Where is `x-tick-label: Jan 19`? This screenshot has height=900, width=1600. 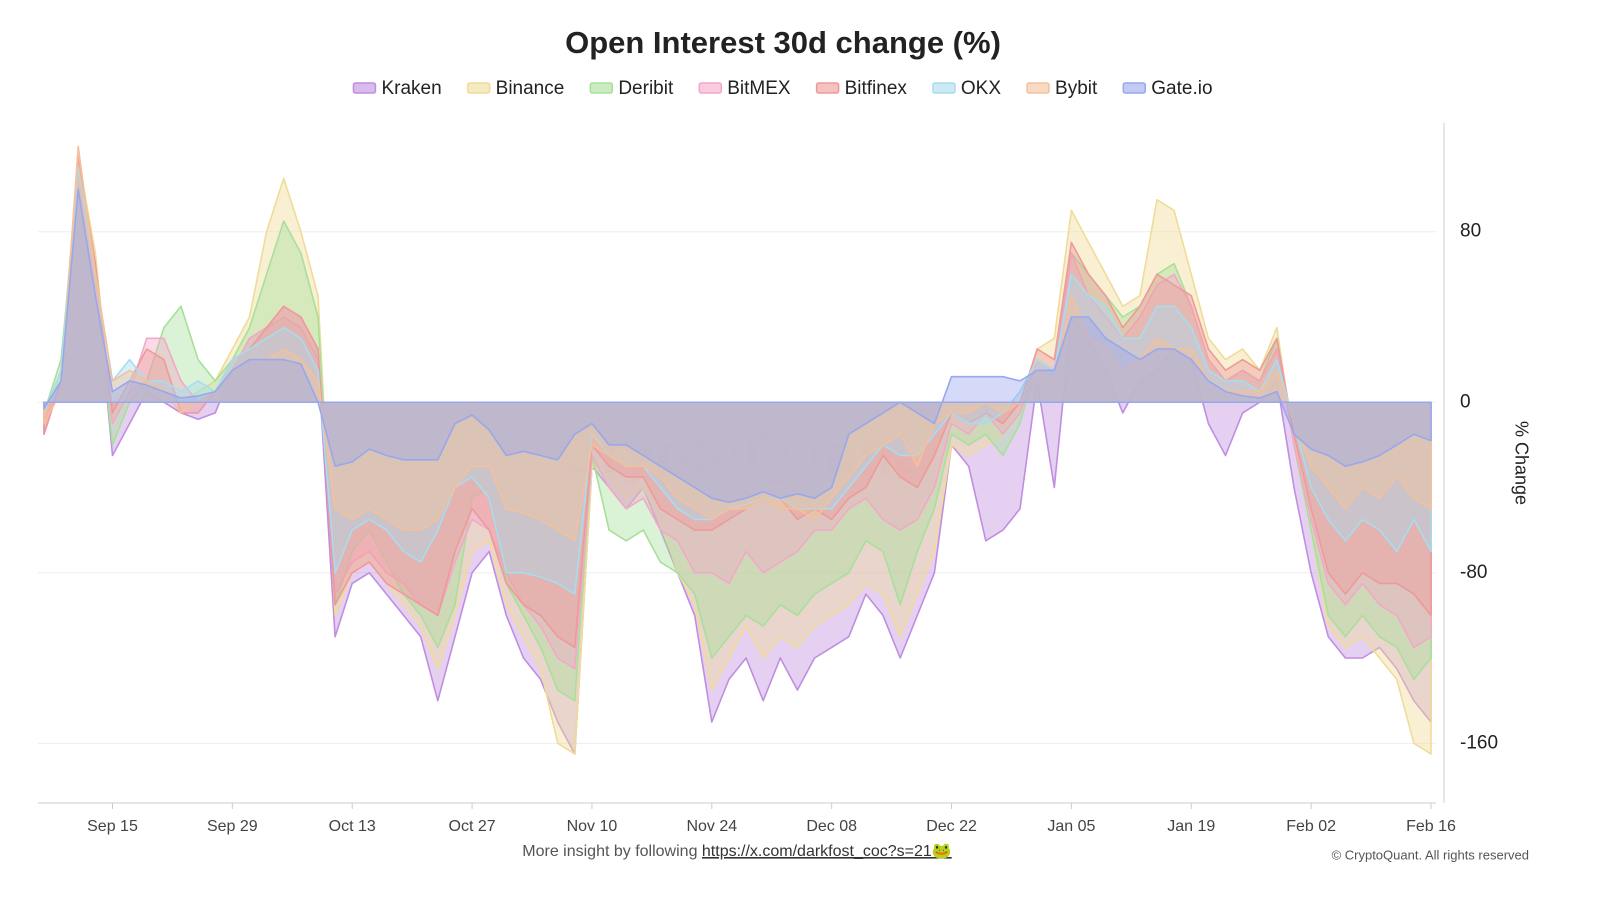
x-tick-label: Jan 19 is located at coordinates (1191, 826).